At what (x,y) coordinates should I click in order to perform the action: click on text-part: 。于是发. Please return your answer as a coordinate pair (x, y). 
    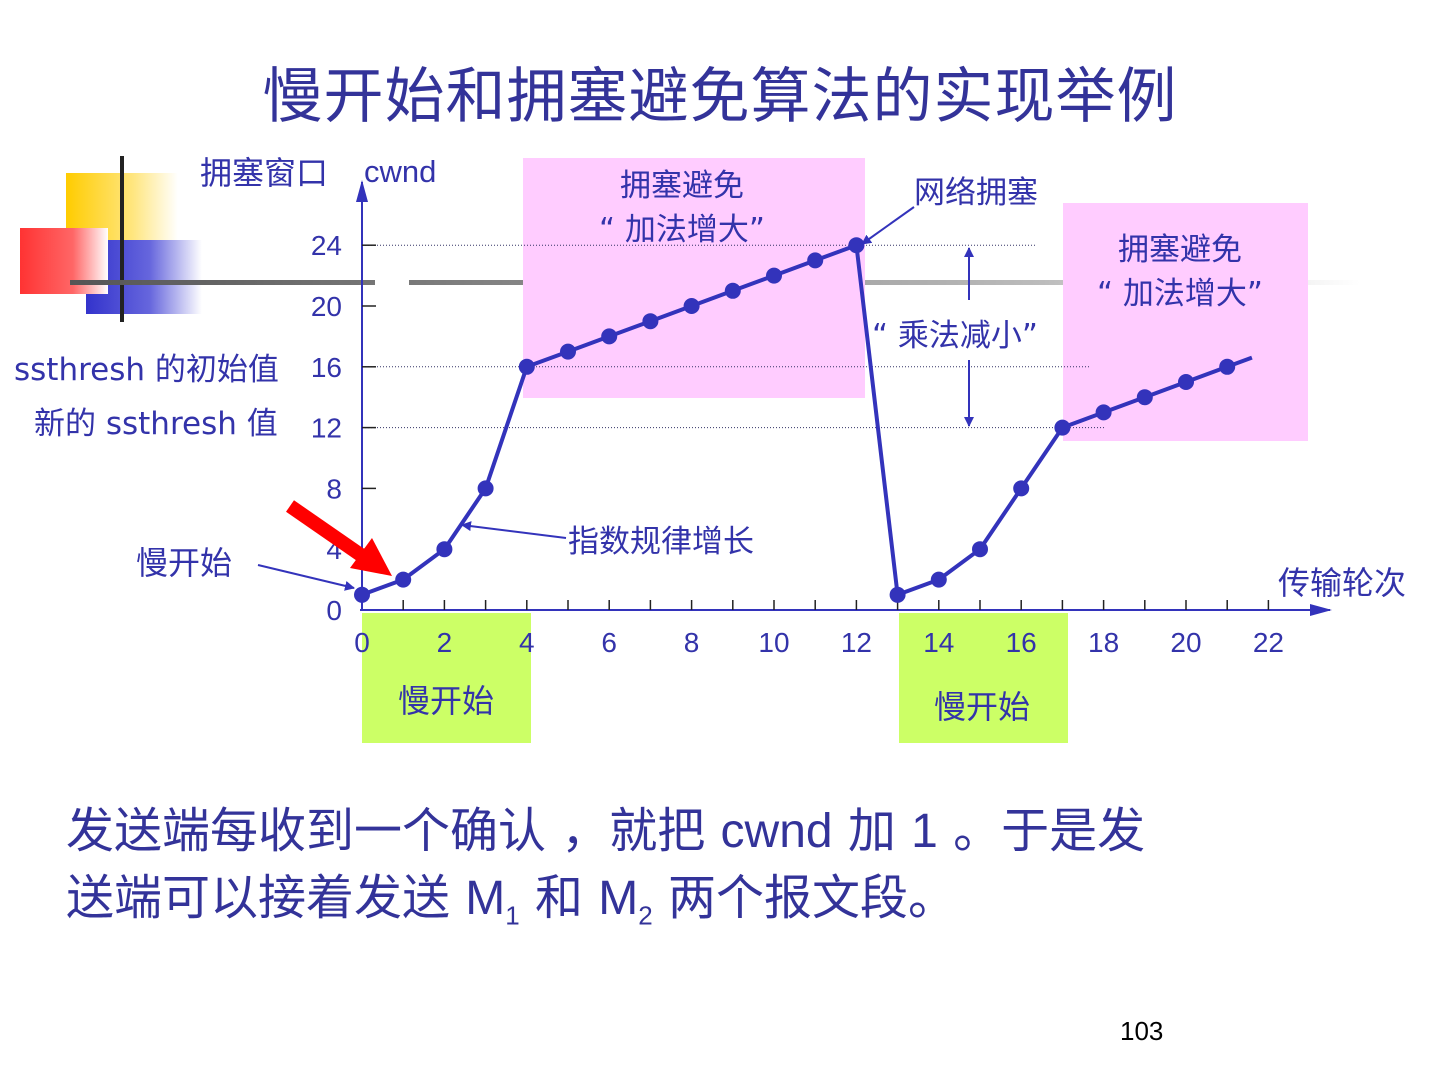
    Looking at the image, I should click on (1041, 831).